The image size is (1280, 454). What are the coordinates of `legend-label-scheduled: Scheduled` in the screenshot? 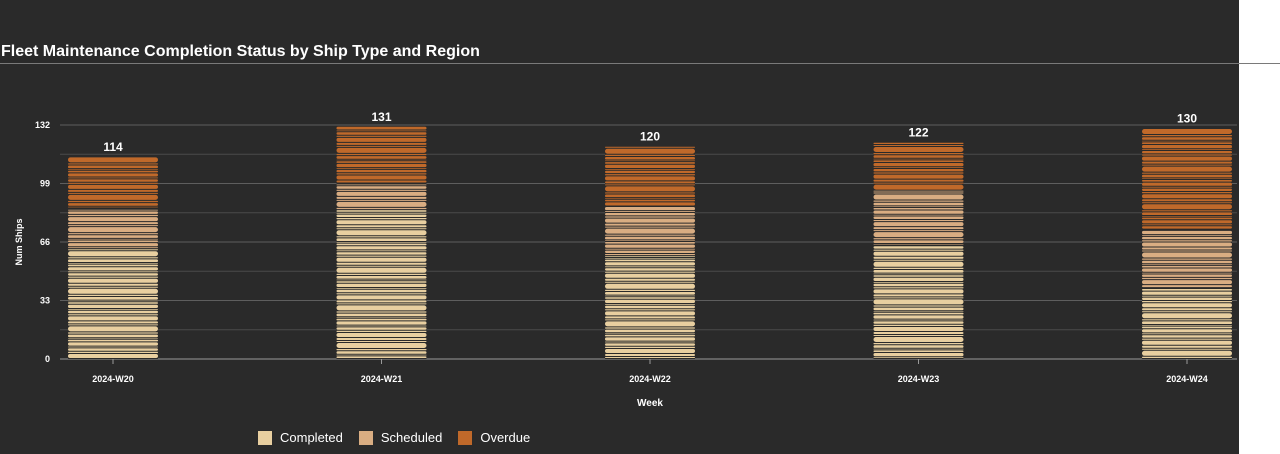 It's located at (411, 437).